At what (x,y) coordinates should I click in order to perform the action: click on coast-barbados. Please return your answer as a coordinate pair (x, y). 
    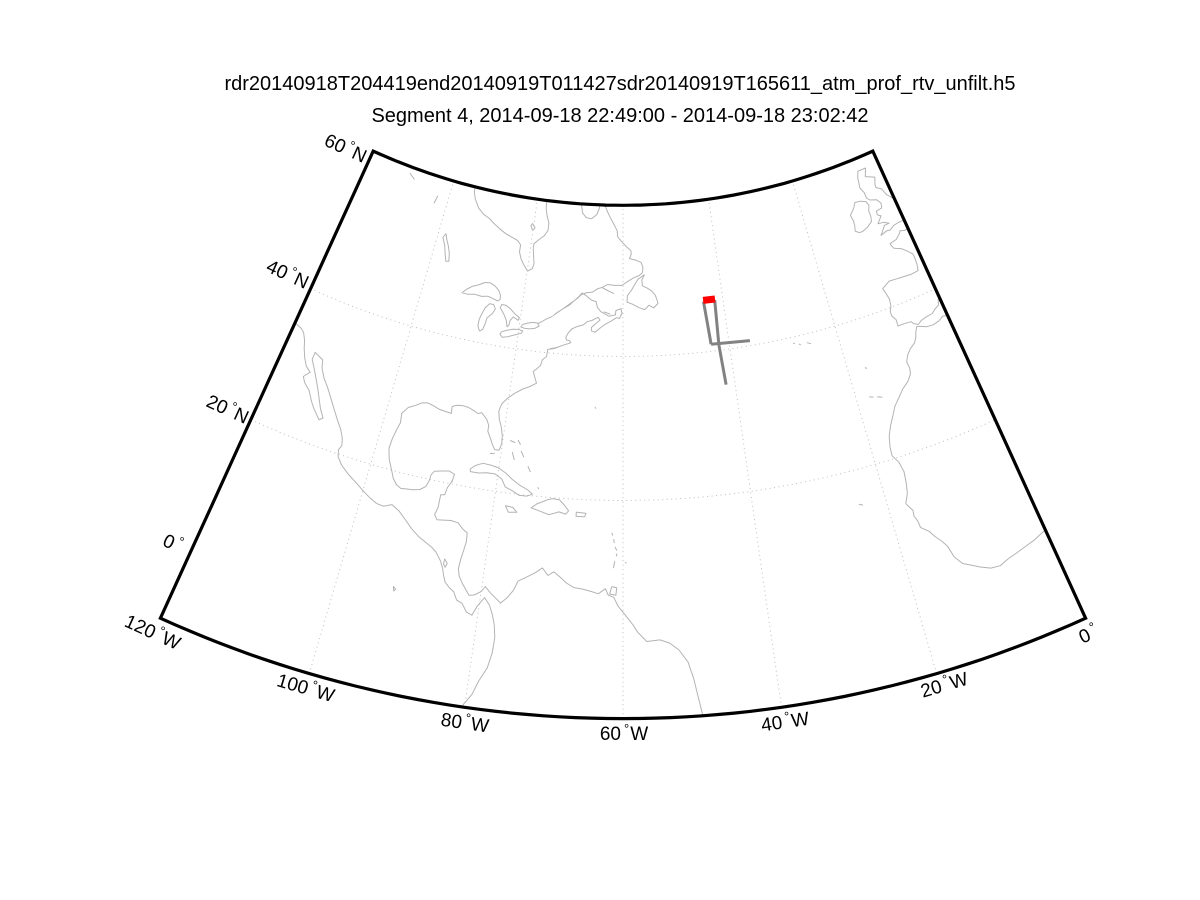
    Looking at the image, I should click on (625, 562).